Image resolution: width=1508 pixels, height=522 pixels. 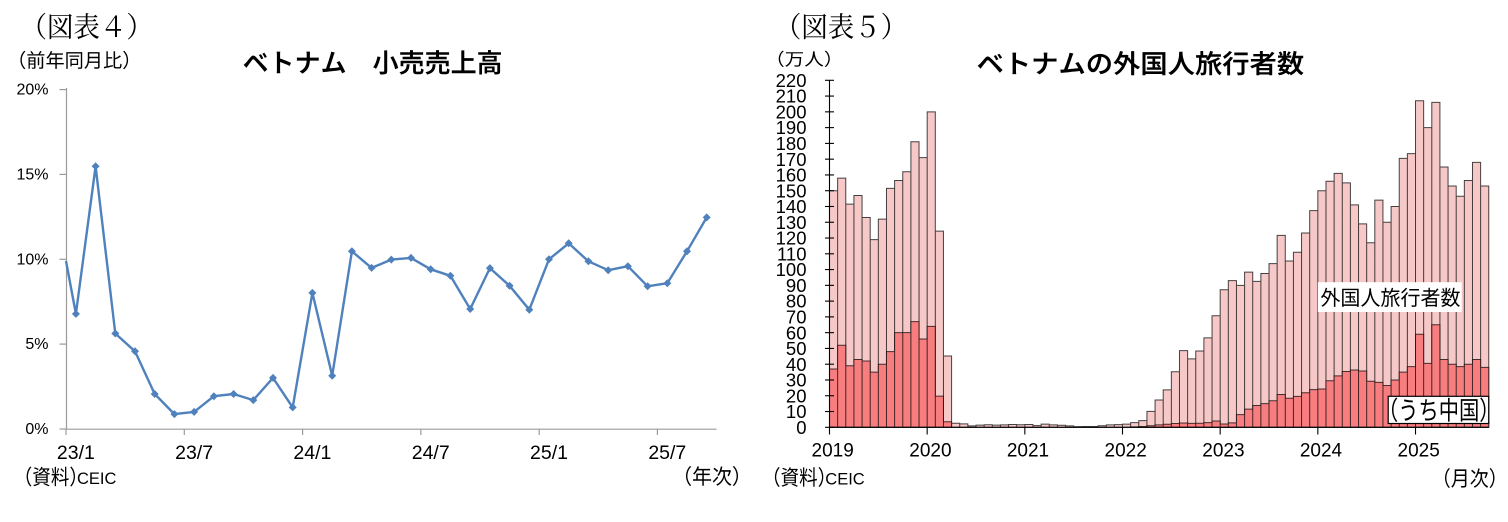 What do you see at coordinates (1321, 450) in the screenshot?
I see `svg-text: 2024` at bounding box center [1321, 450].